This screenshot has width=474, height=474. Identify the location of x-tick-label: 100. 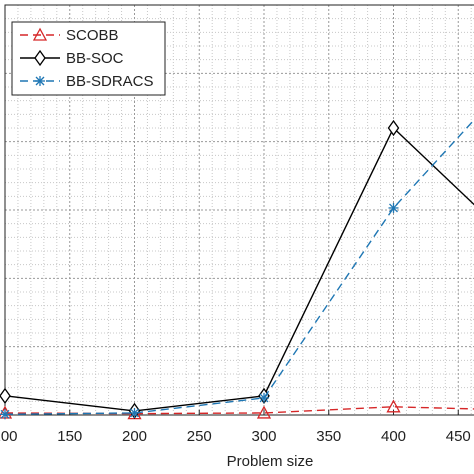
(9, 436).